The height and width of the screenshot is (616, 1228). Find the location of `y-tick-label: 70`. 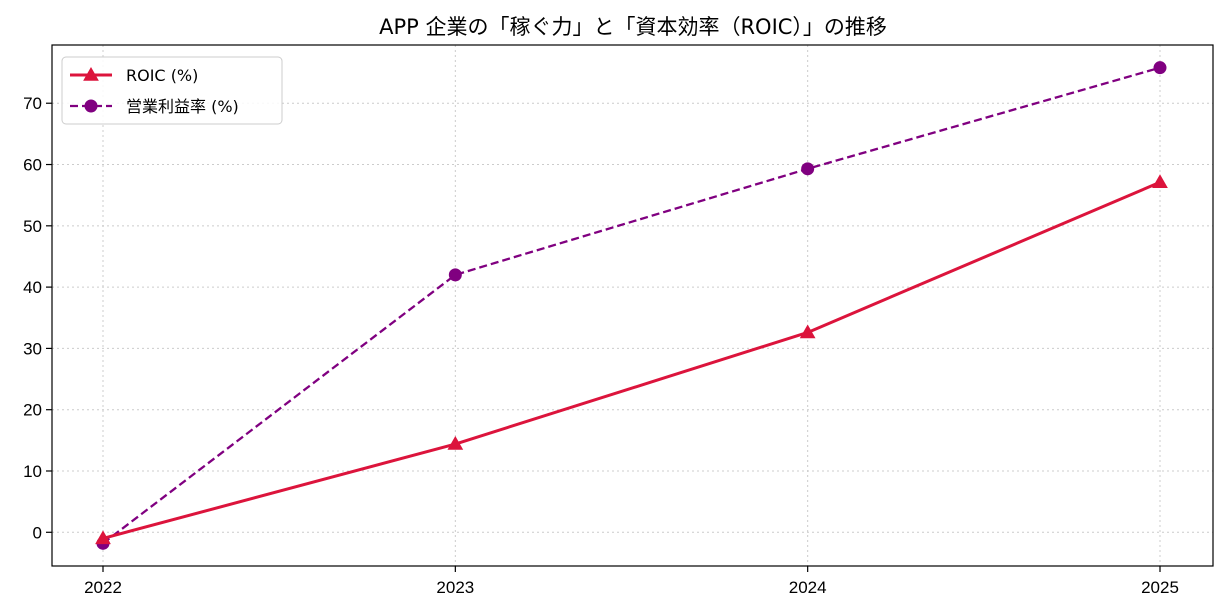

y-tick-label: 70 is located at coordinates (32, 103).